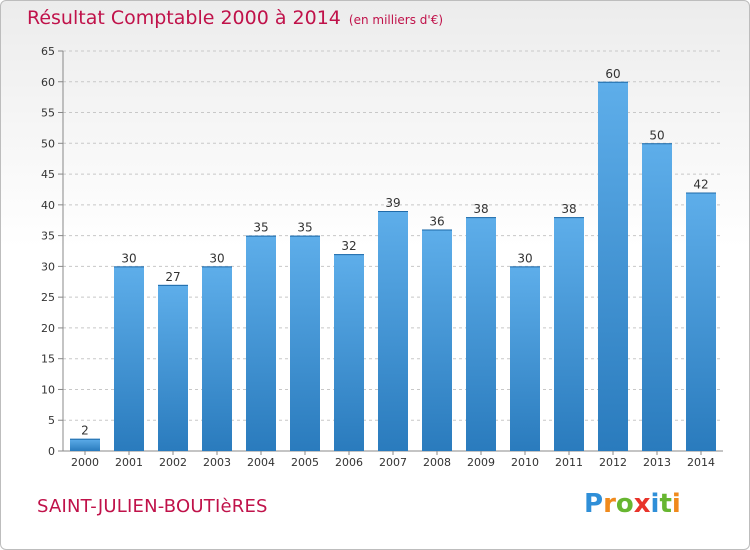 The image size is (750, 550). I want to click on x-tick-label: 2001, so click(129, 462).